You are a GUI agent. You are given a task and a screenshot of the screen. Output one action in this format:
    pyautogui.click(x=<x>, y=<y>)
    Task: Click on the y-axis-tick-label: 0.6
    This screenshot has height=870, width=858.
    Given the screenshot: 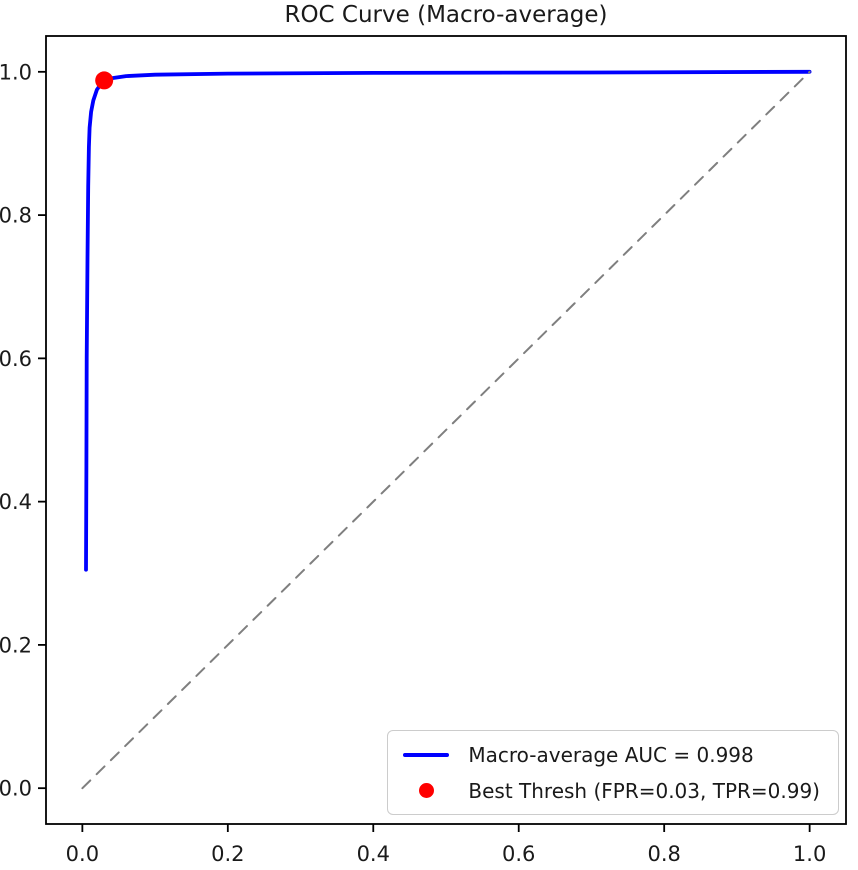 What is the action you would take?
    pyautogui.click(x=16, y=359)
    